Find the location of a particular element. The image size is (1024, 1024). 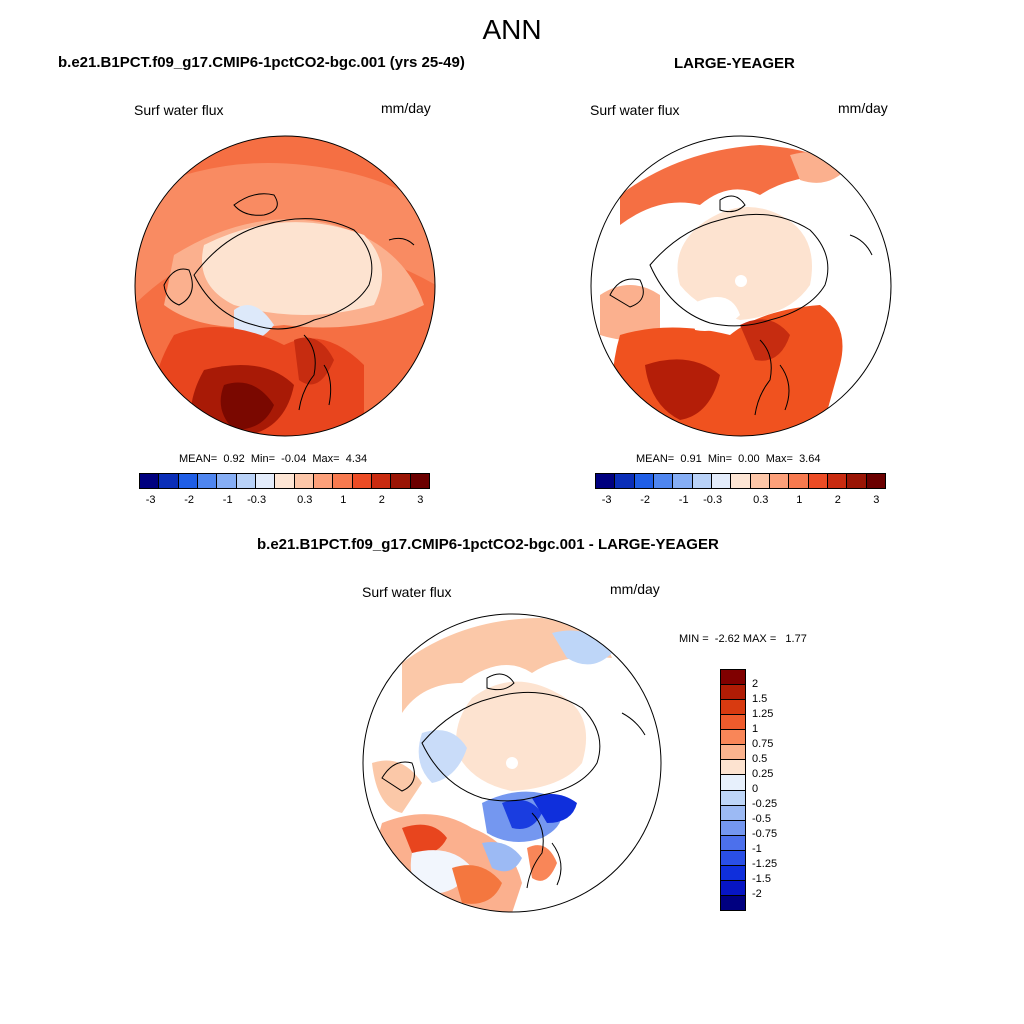

left-variable-label: Surf water flux is located at coordinates (179, 110).